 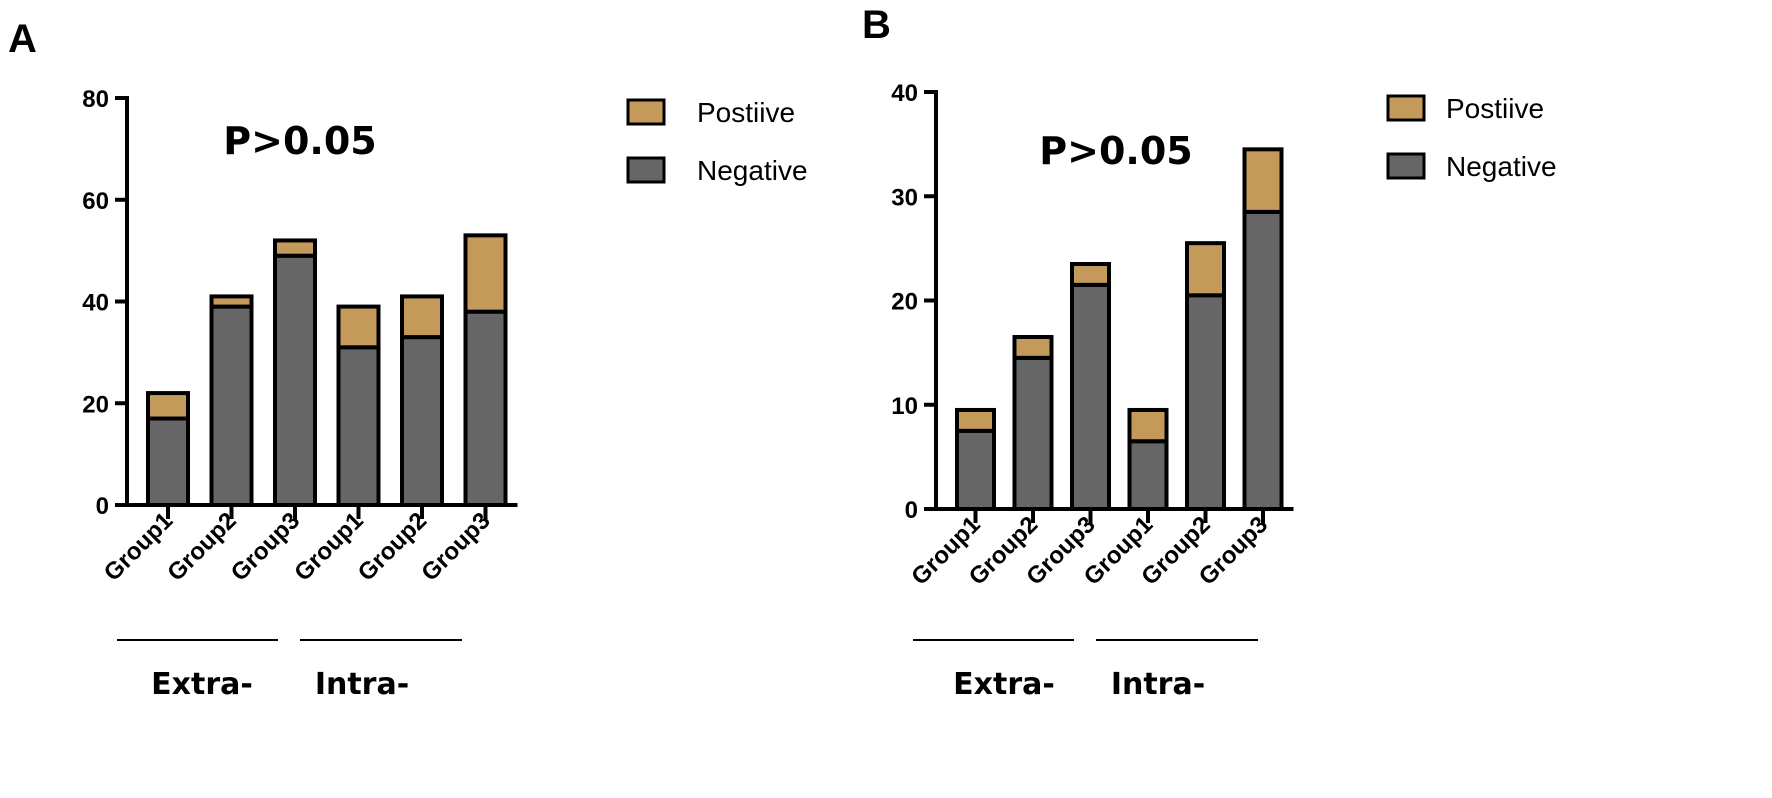 I want to click on group-label-a-2: Intra-, so click(x=362, y=684).